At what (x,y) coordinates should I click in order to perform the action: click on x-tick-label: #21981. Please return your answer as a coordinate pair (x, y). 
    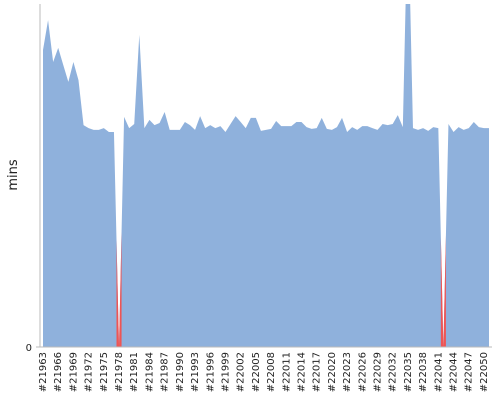
    Looking at the image, I should click on (134, 372).